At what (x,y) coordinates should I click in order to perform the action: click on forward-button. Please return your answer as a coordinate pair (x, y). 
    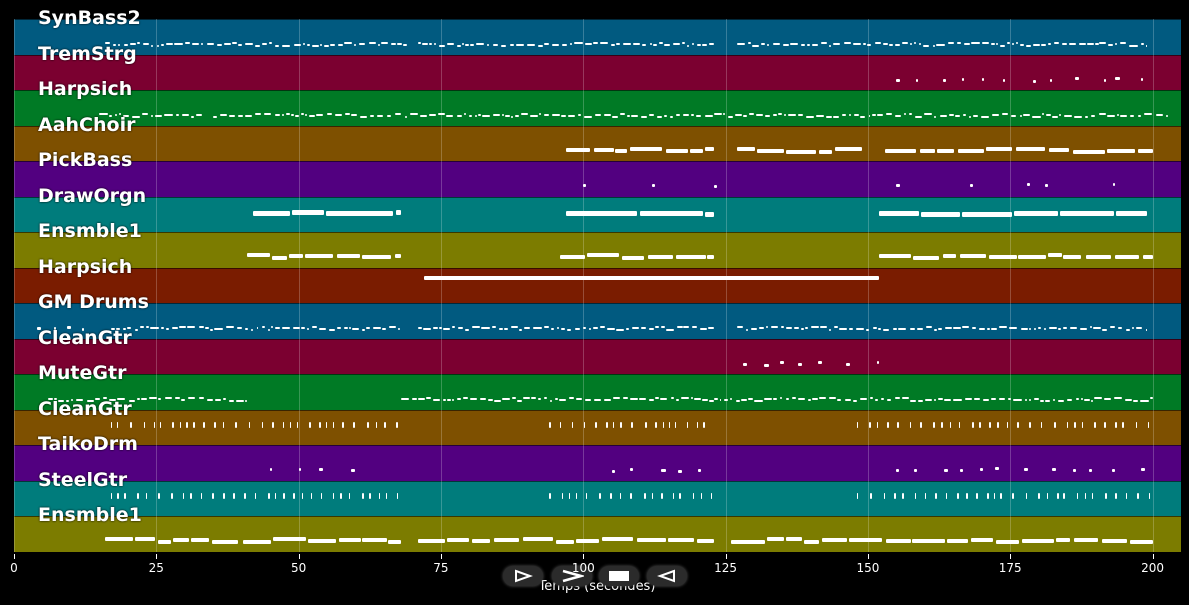
    Looking at the image, I should click on (572, 576).